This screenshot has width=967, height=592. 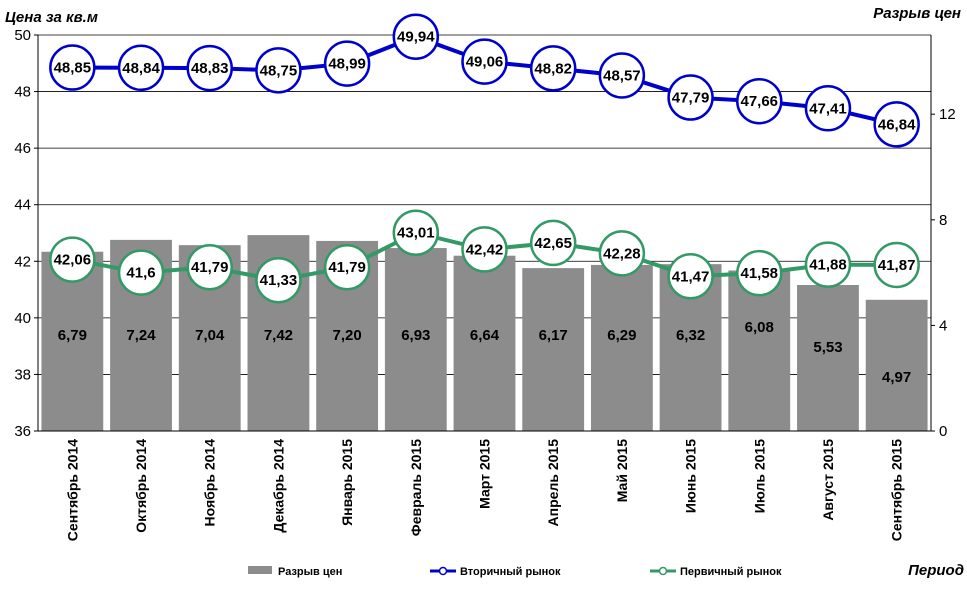 I want to click on data-point-label: 42,28, so click(x=622, y=253).